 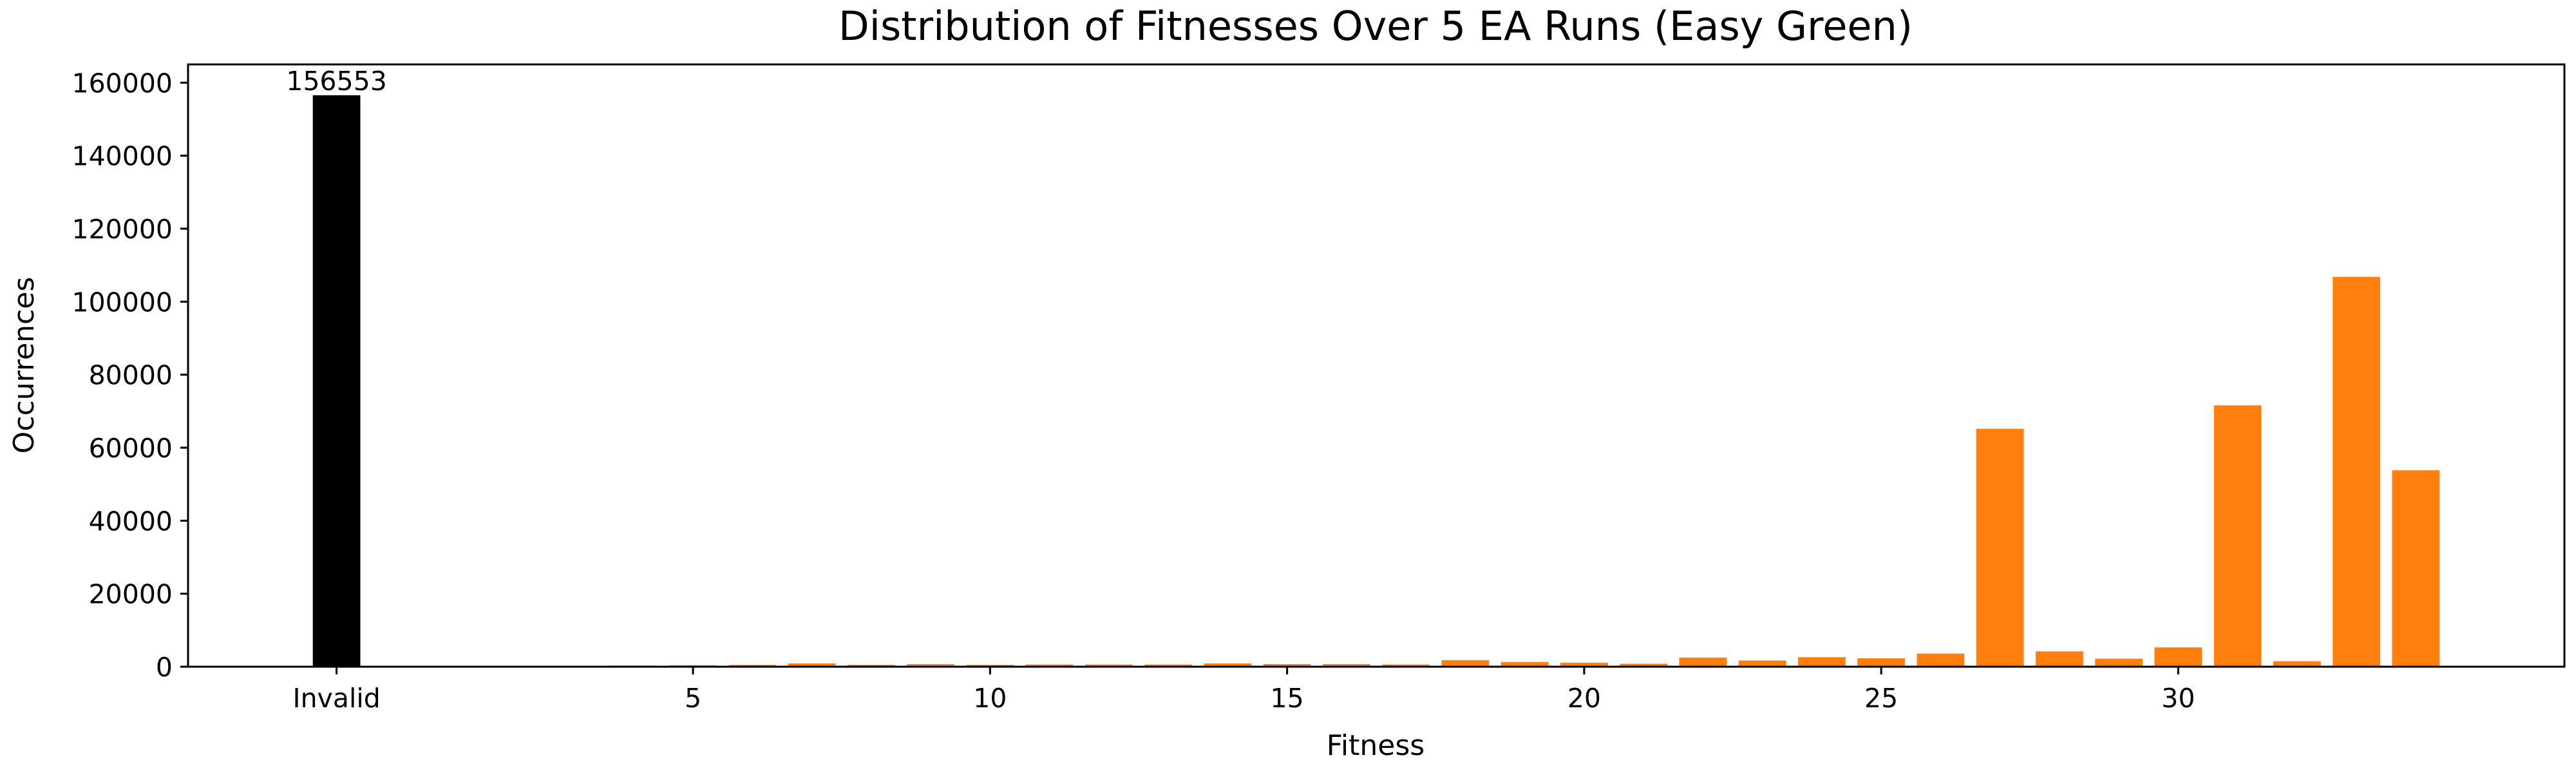 What do you see at coordinates (122, 302) in the screenshot?
I see `y-tick-label: 100000` at bounding box center [122, 302].